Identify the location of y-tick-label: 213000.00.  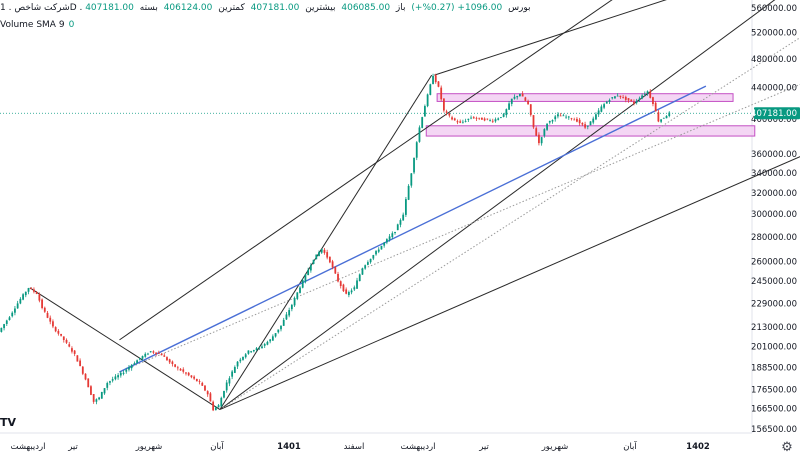
(774, 328).